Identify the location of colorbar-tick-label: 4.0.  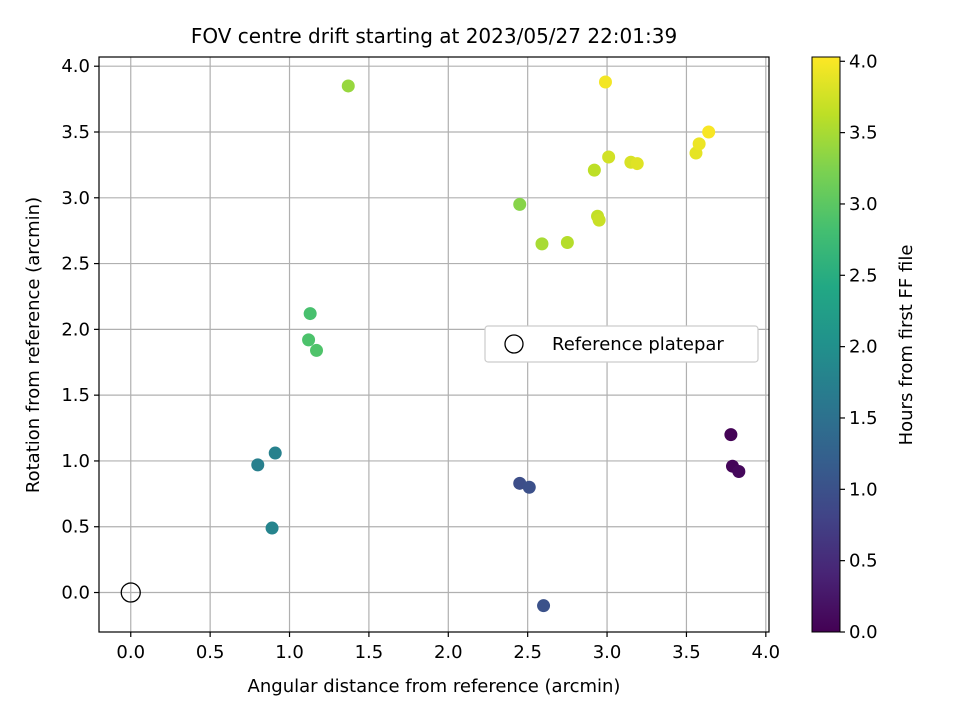
(863, 61).